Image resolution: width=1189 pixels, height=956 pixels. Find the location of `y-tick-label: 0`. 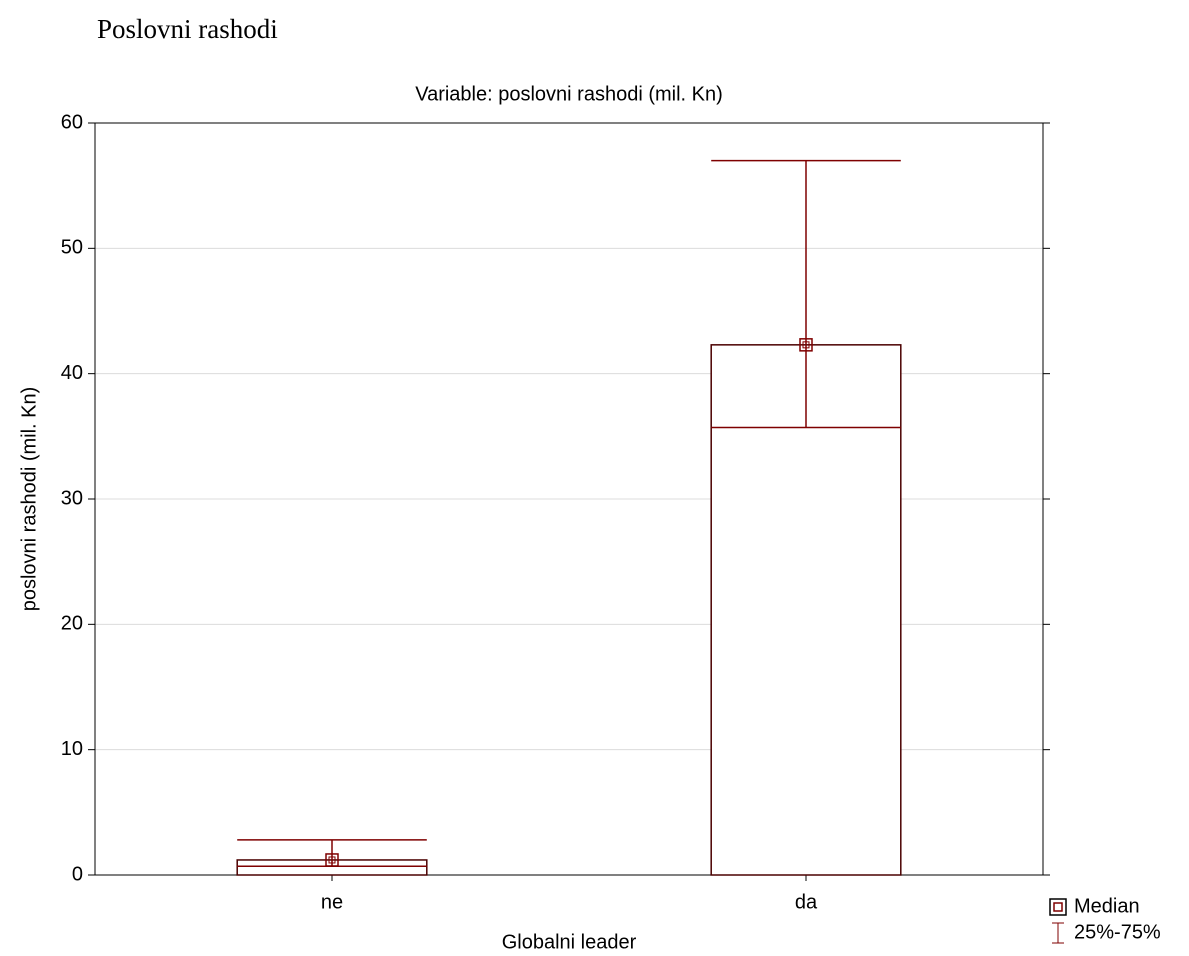

y-tick-label: 0 is located at coordinates (77, 874).